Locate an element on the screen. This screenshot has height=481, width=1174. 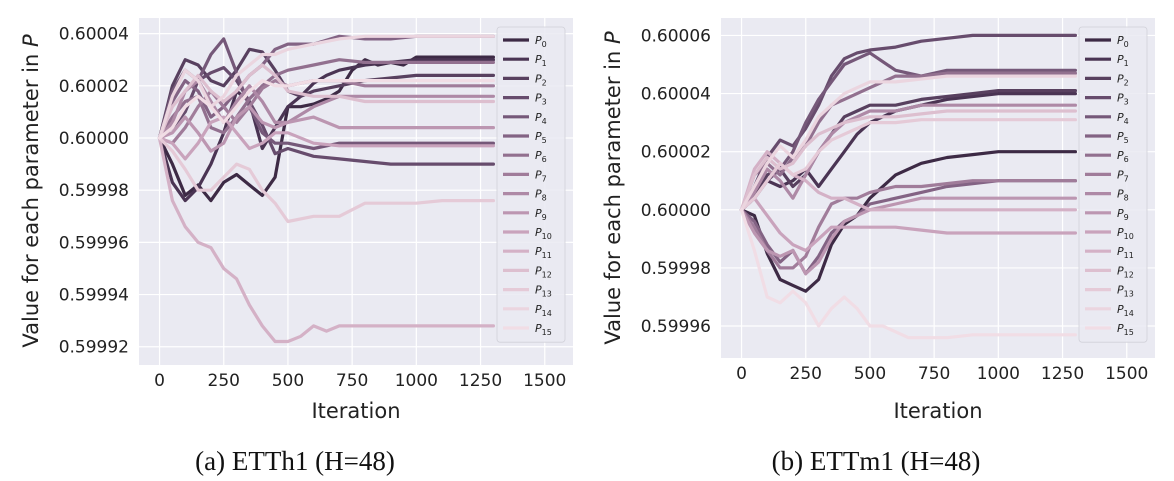
y-tick-label: 0.59994 is located at coordinates (94, 296).